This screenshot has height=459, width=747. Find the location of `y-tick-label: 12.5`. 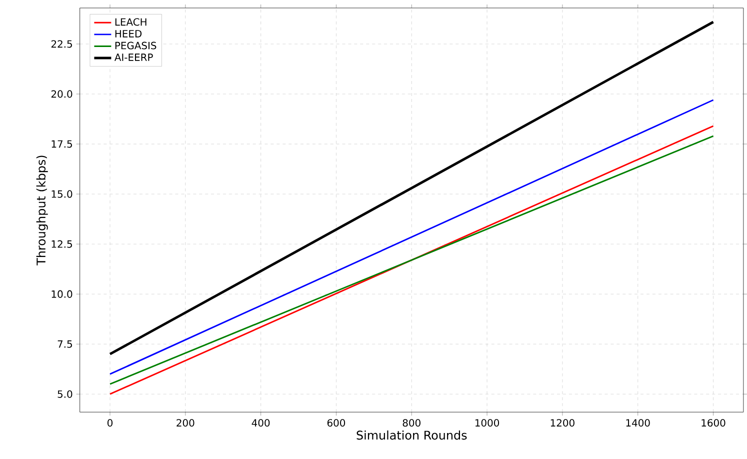

y-tick-label: 12.5 is located at coordinates (62, 244).